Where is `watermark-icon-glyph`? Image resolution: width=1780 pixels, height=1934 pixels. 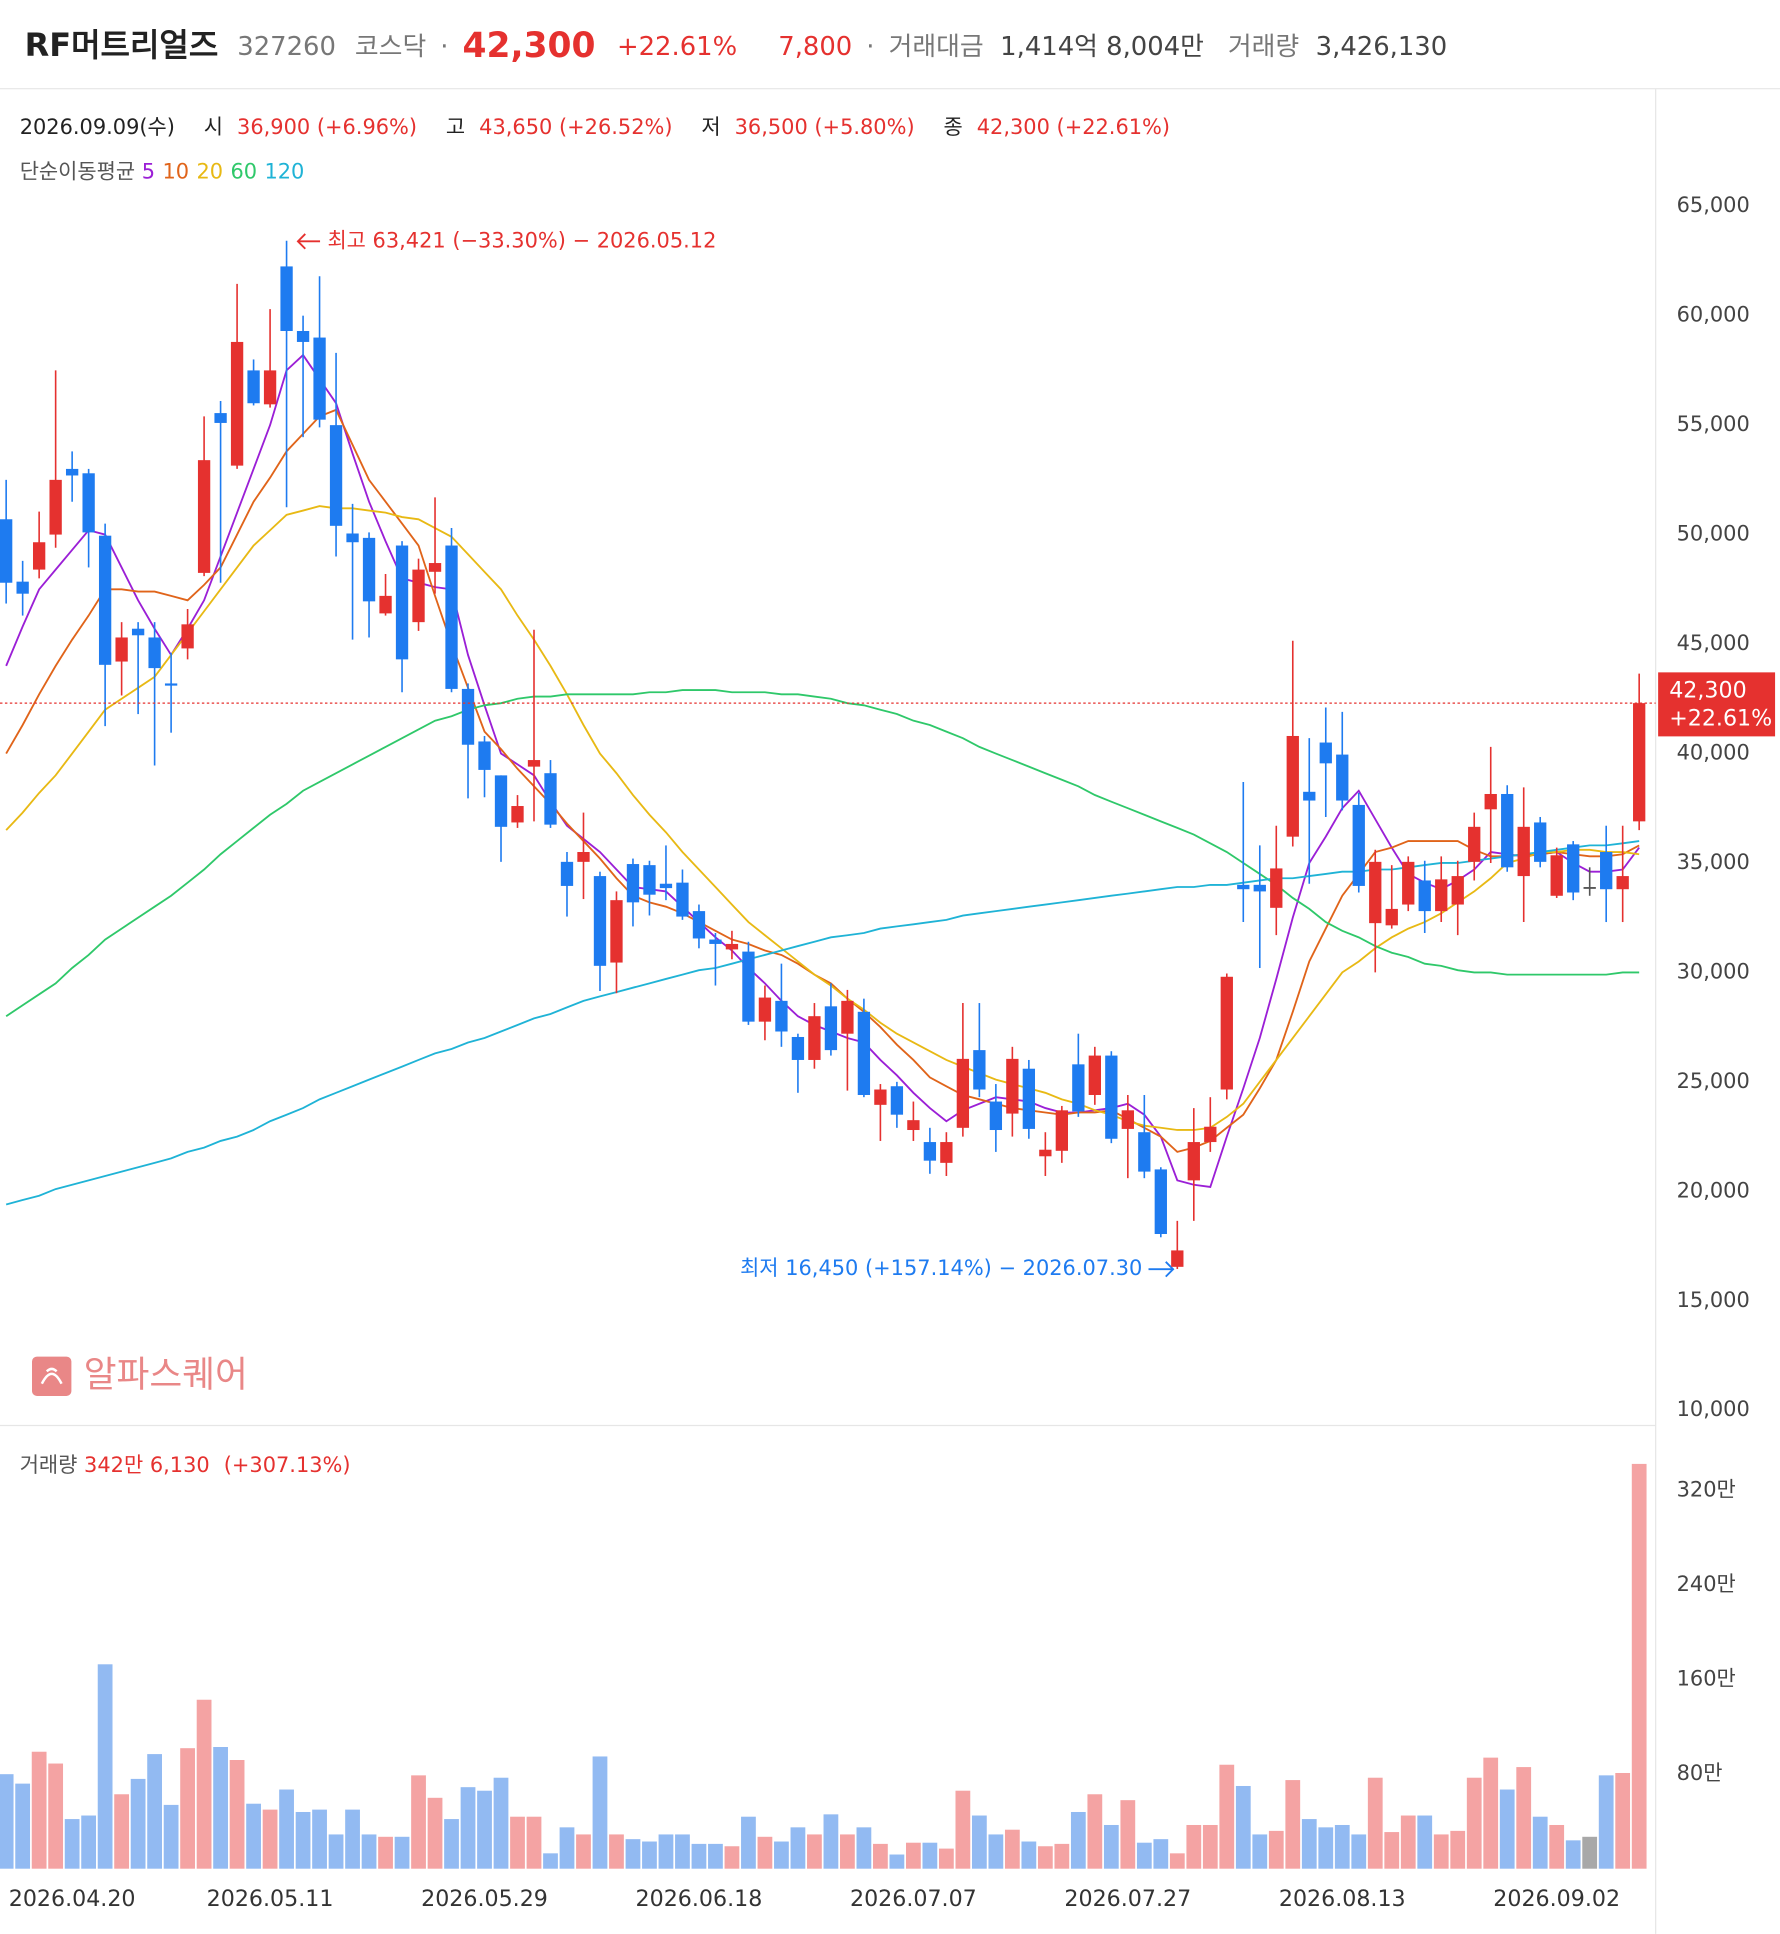 watermark-icon-glyph is located at coordinates (51, 1376).